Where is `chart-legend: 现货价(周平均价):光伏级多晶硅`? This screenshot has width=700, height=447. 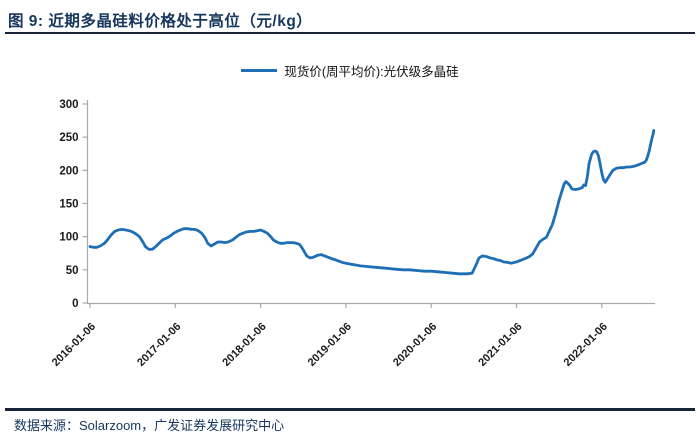
chart-legend: 现货价(周平均价):光伏级多晶硅 is located at coordinates (350, 70).